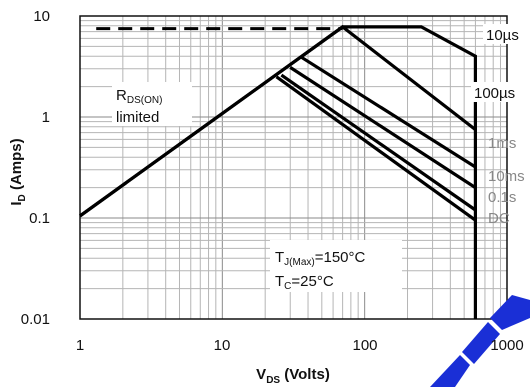 The image size is (530, 387). Describe the element at coordinates (502, 143) in the screenshot. I see `series-label-1ms: 1ms` at that location.